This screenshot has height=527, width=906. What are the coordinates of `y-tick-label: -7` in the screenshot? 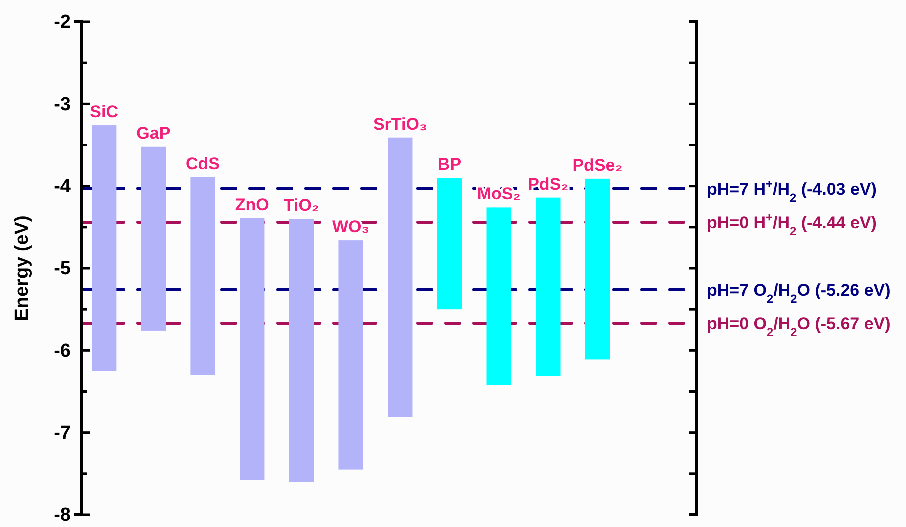 It's located at (62, 433).